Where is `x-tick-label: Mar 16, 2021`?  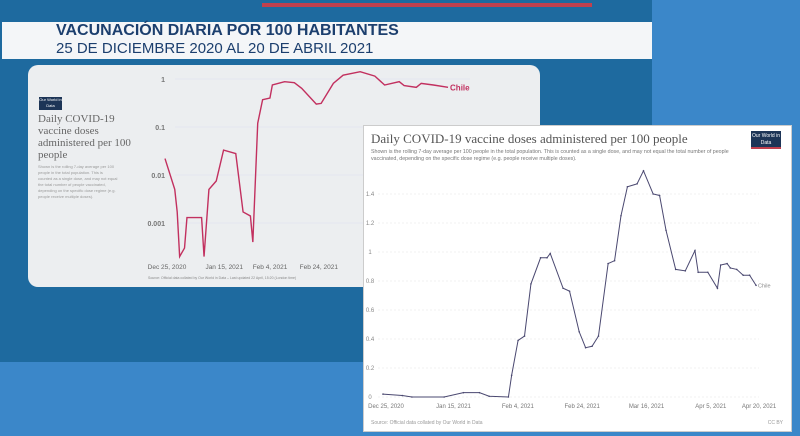 x-tick-label: Mar 16, 2021 is located at coordinates (647, 407).